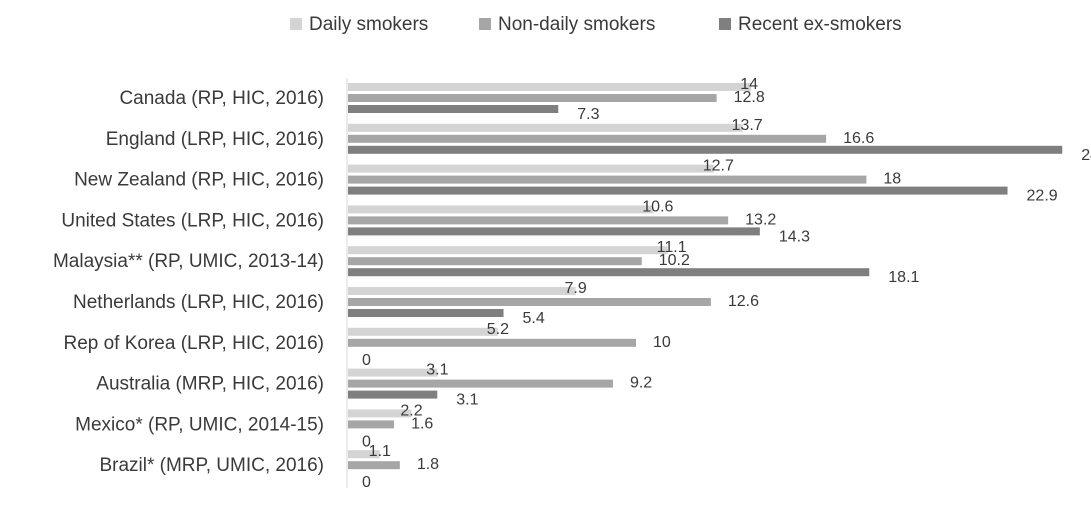 This screenshot has width=1091, height=525. What do you see at coordinates (903, 277) in the screenshot?
I see `data-label-recent-ex-smokers: 18.1` at bounding box center [903, 277].